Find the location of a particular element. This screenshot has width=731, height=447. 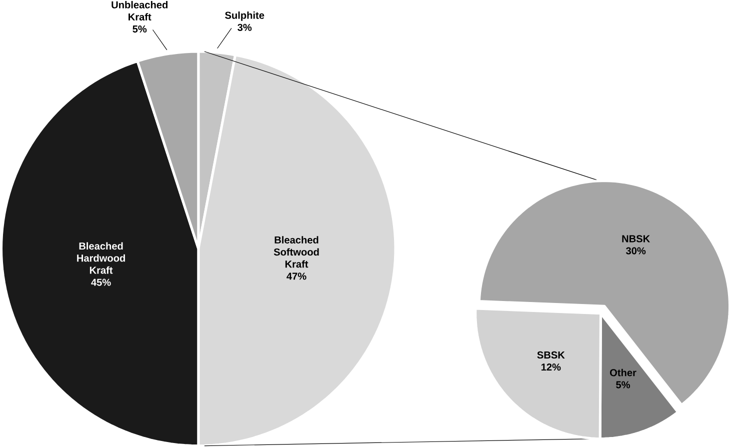

slice-label: Sulphite is located at coordinates (244, 16).